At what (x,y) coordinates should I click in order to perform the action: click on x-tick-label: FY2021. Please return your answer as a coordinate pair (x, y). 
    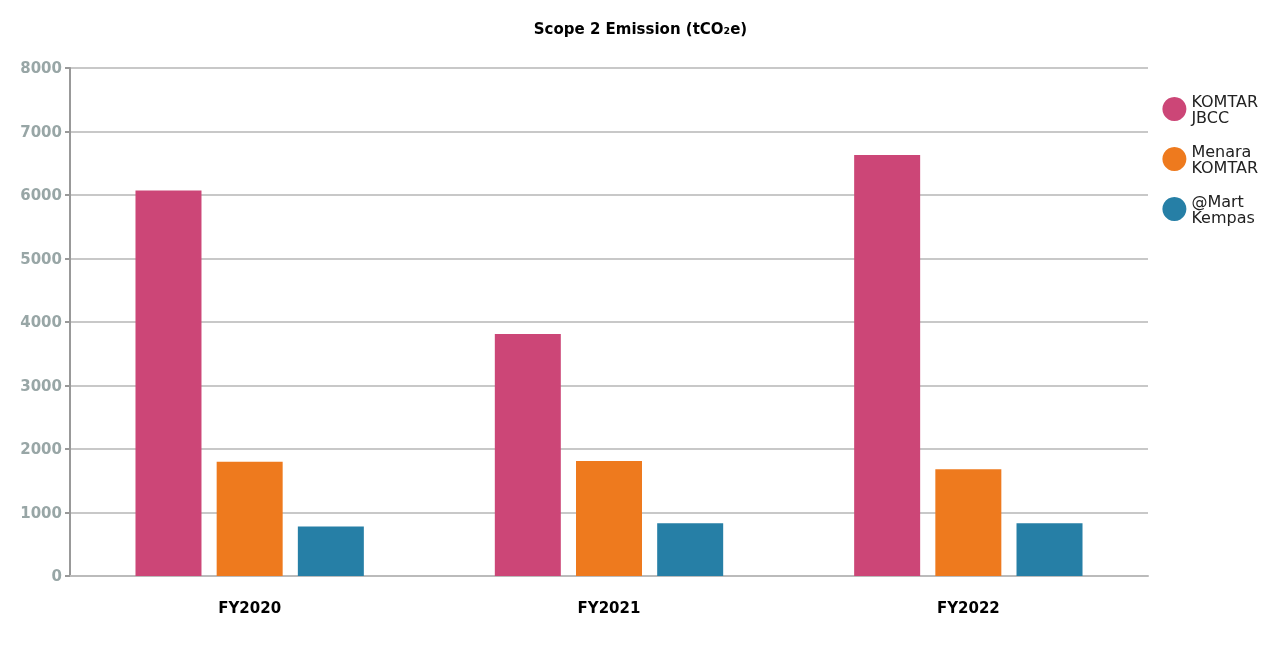
    Looking at the image, I should click on (609, 607).